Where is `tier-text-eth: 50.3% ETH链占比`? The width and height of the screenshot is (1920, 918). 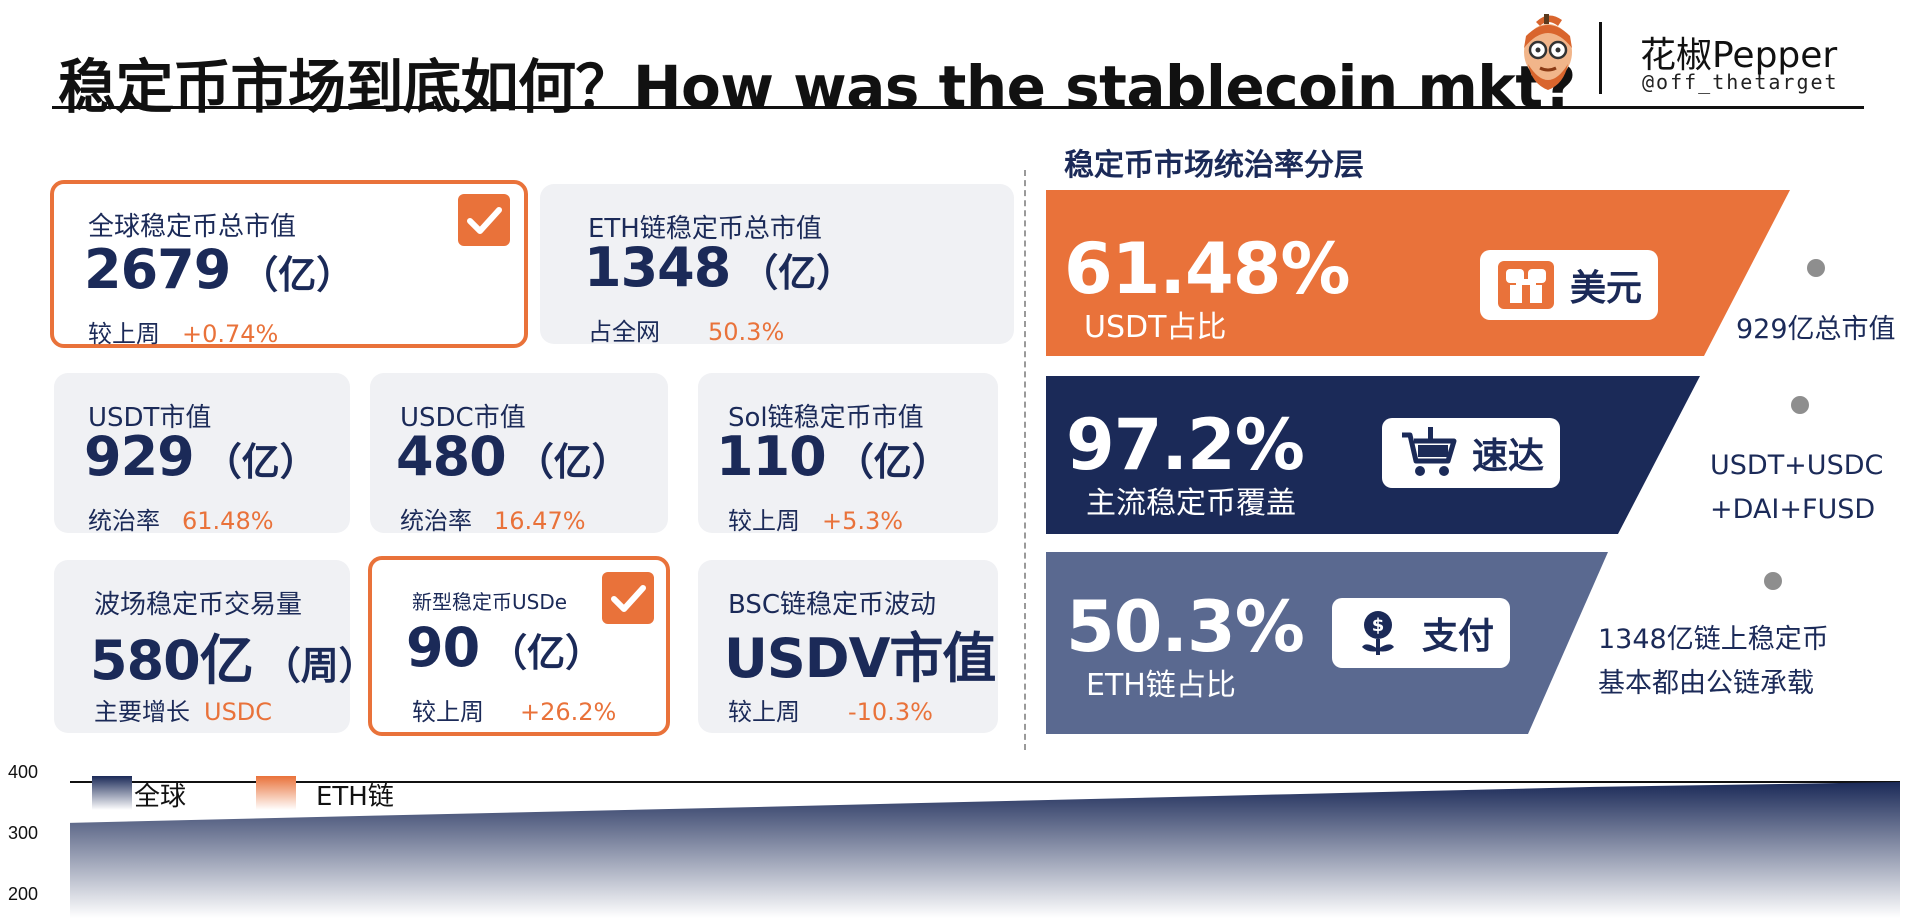 tier-text-eth: 50.3% ETH链占比 is located at coordinates (1266, 646).